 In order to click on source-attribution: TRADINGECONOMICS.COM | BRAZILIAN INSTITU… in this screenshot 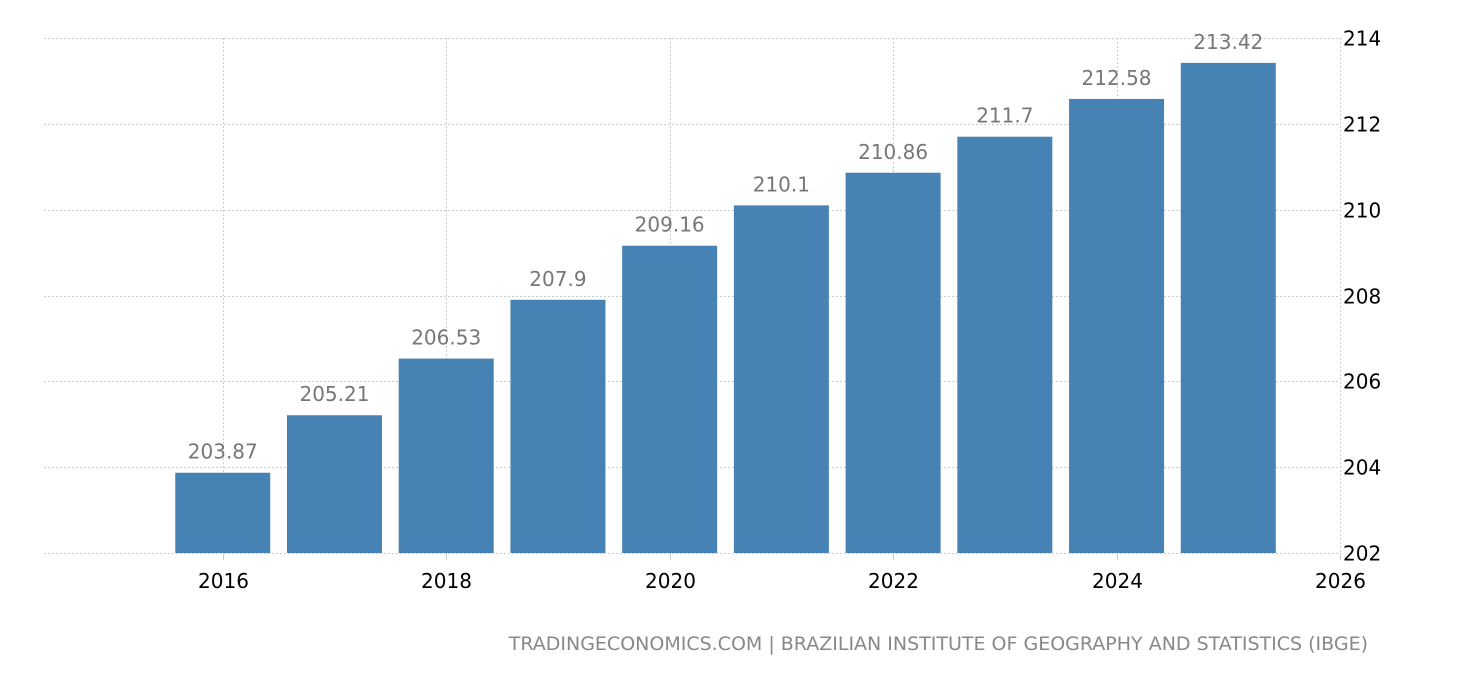, I will do `click(938, 644)`.